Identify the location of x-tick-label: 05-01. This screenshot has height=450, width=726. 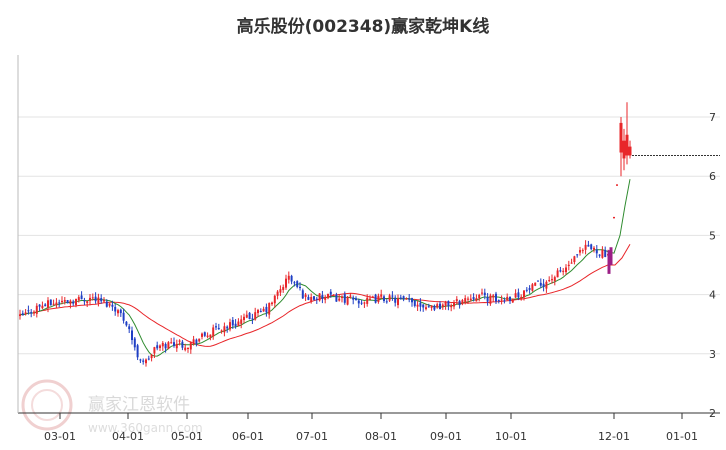
(187, 436).